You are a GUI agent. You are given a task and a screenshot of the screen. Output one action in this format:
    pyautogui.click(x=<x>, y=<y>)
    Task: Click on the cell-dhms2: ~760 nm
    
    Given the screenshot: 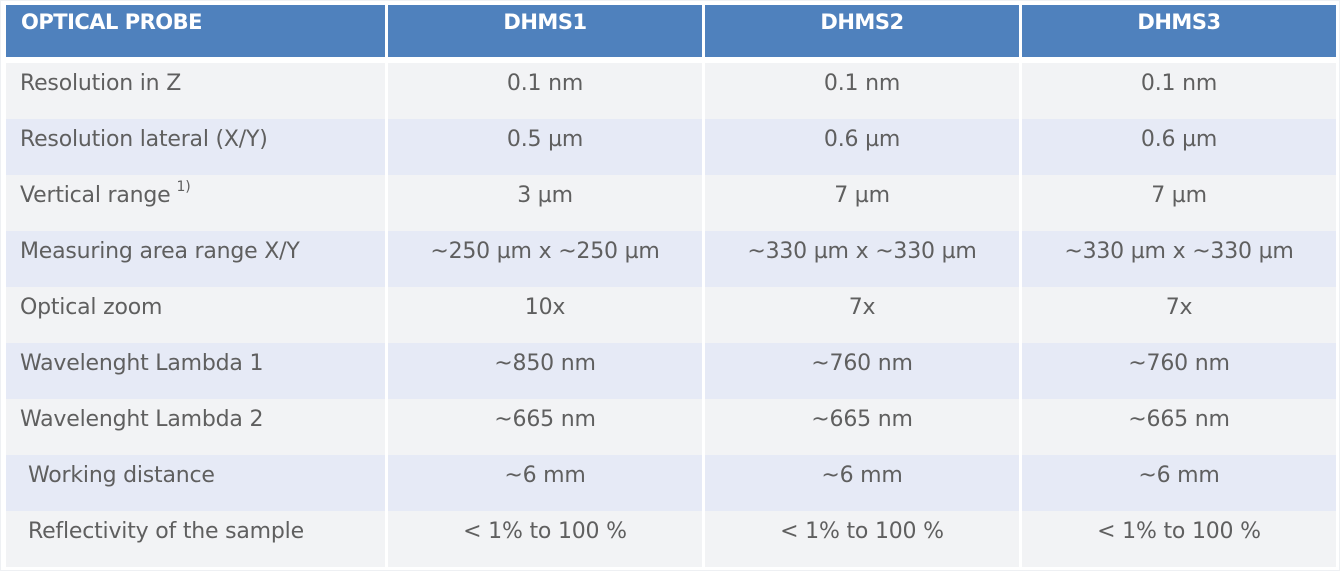 What is the action you would take?
    pyautogui.click(x=862, y=371)
    